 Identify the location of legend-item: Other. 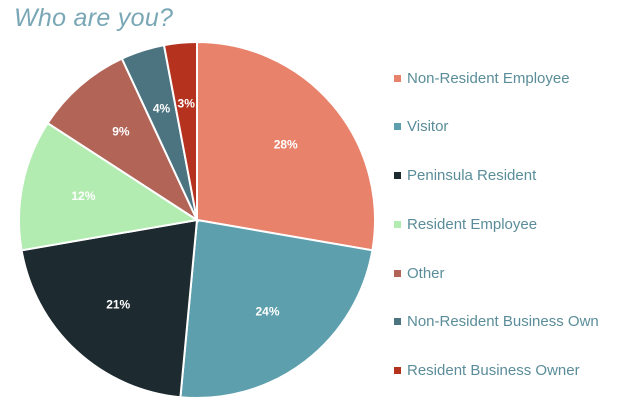
(508, 273).